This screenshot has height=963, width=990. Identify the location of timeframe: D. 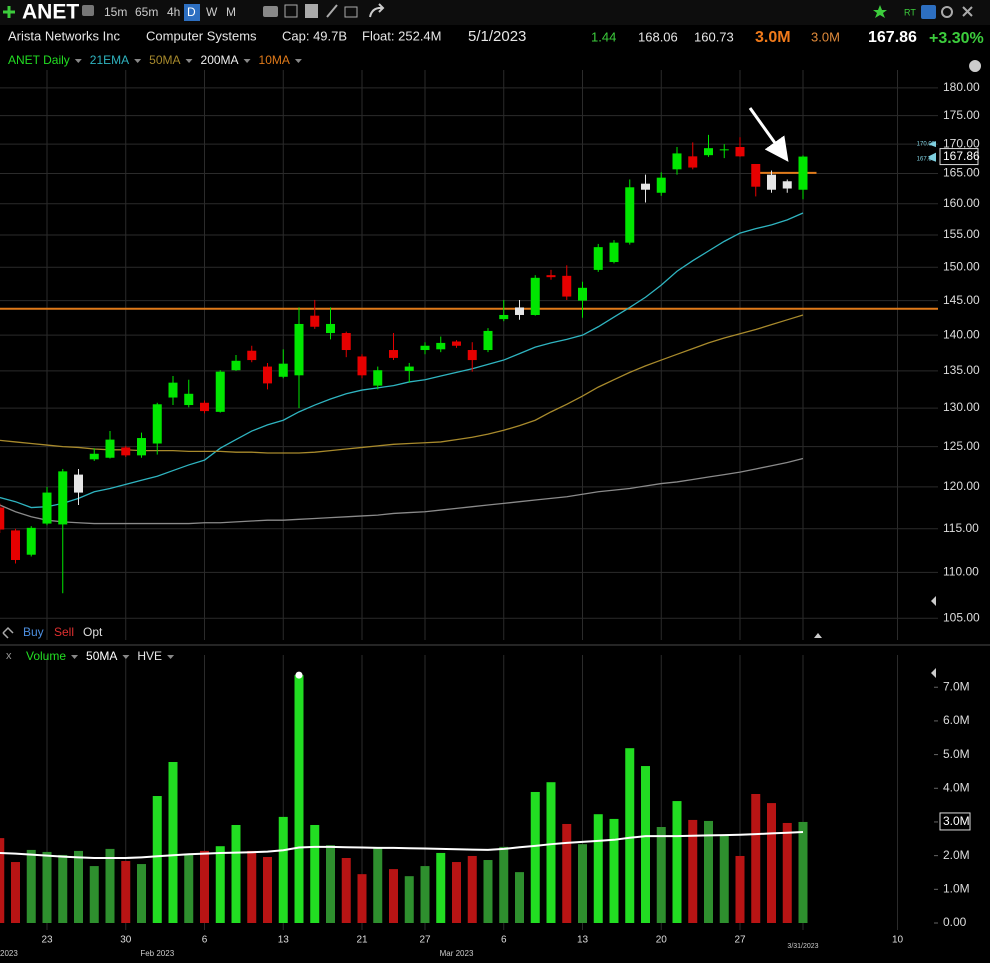
(191, 12).